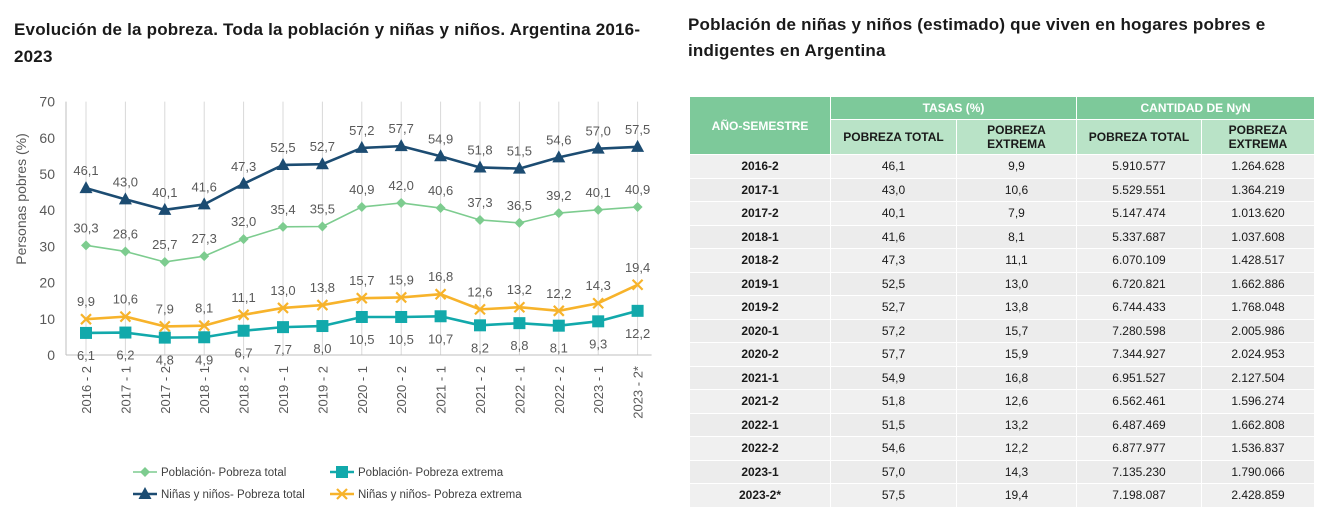  Describe the element at coordinates (558, 293) in the screenshot. I see `data-label: 12,2` at that location.